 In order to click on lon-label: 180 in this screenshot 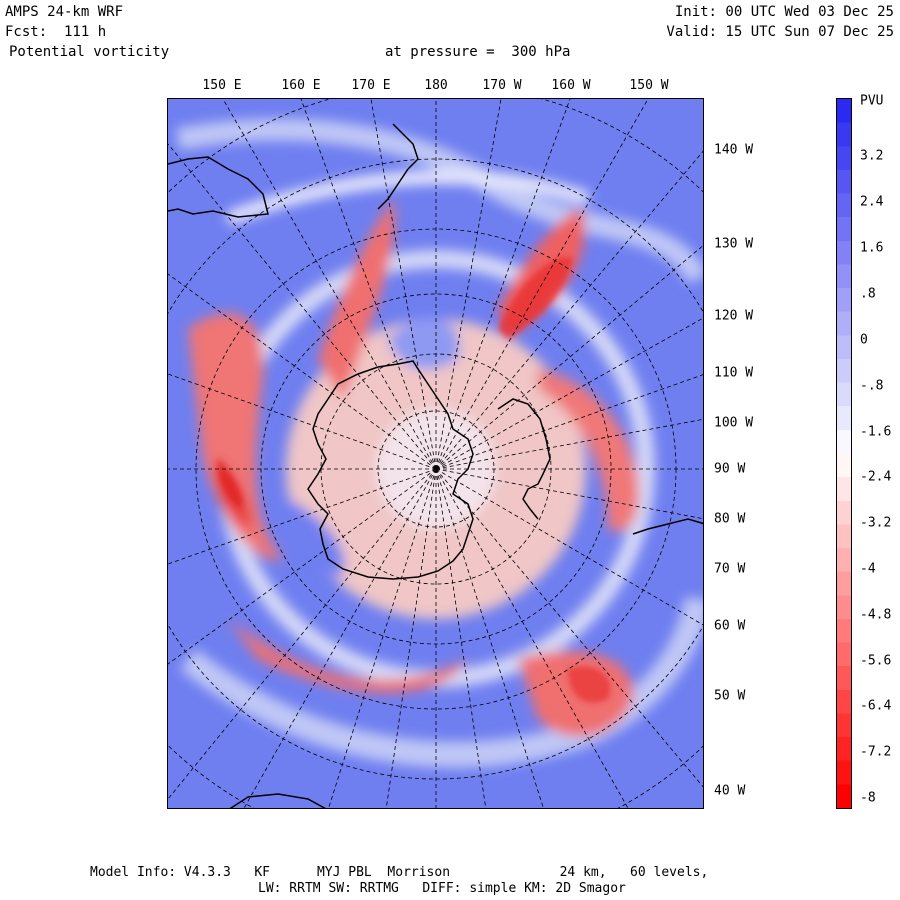, I will do `click(436, 85)`.